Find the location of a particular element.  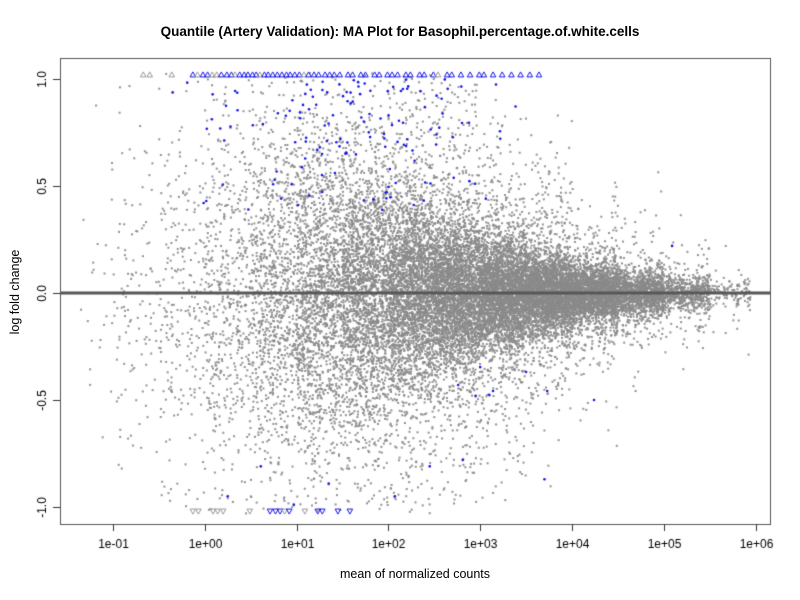

y-axis-label: log fold change is located at coordinates (15, 292).